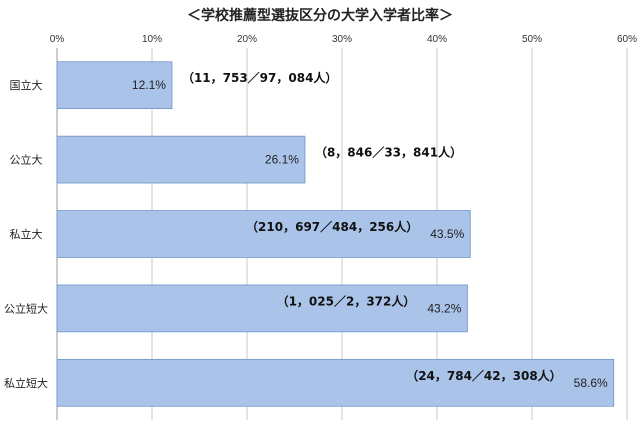 Image resolution: width=640 pixels, height=430 pixels. Describe the element at coordinates (591, 383) in the screenshot. I see `value-label: 58.6%` at that location.